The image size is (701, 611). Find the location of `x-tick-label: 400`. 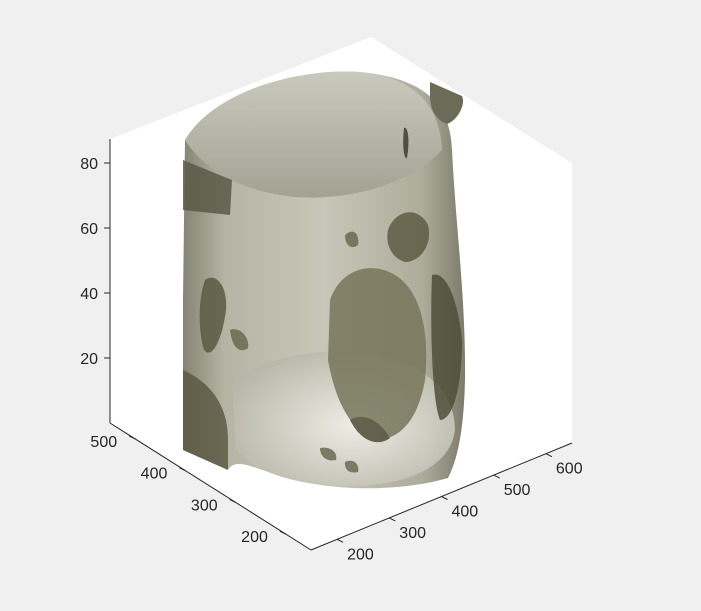

x-tick-label: 400 is located at coordinates (465, 512).